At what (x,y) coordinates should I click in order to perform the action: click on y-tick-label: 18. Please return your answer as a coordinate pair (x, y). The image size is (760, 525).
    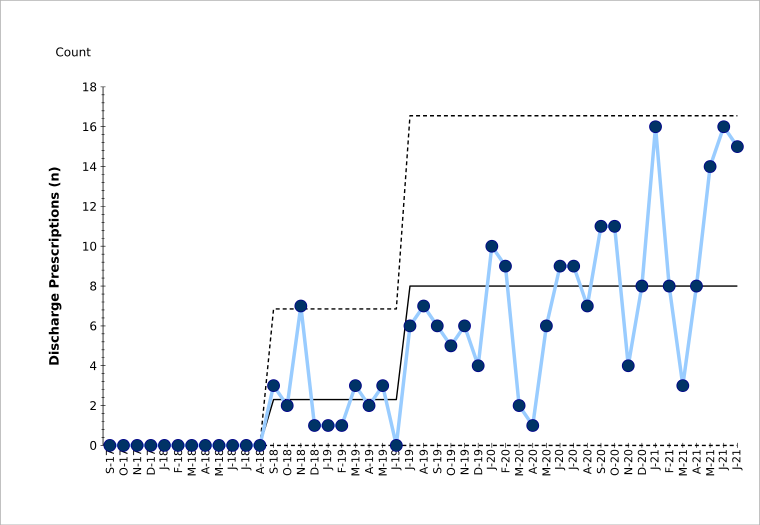
    Looking at the image, I should click on (89, 87).